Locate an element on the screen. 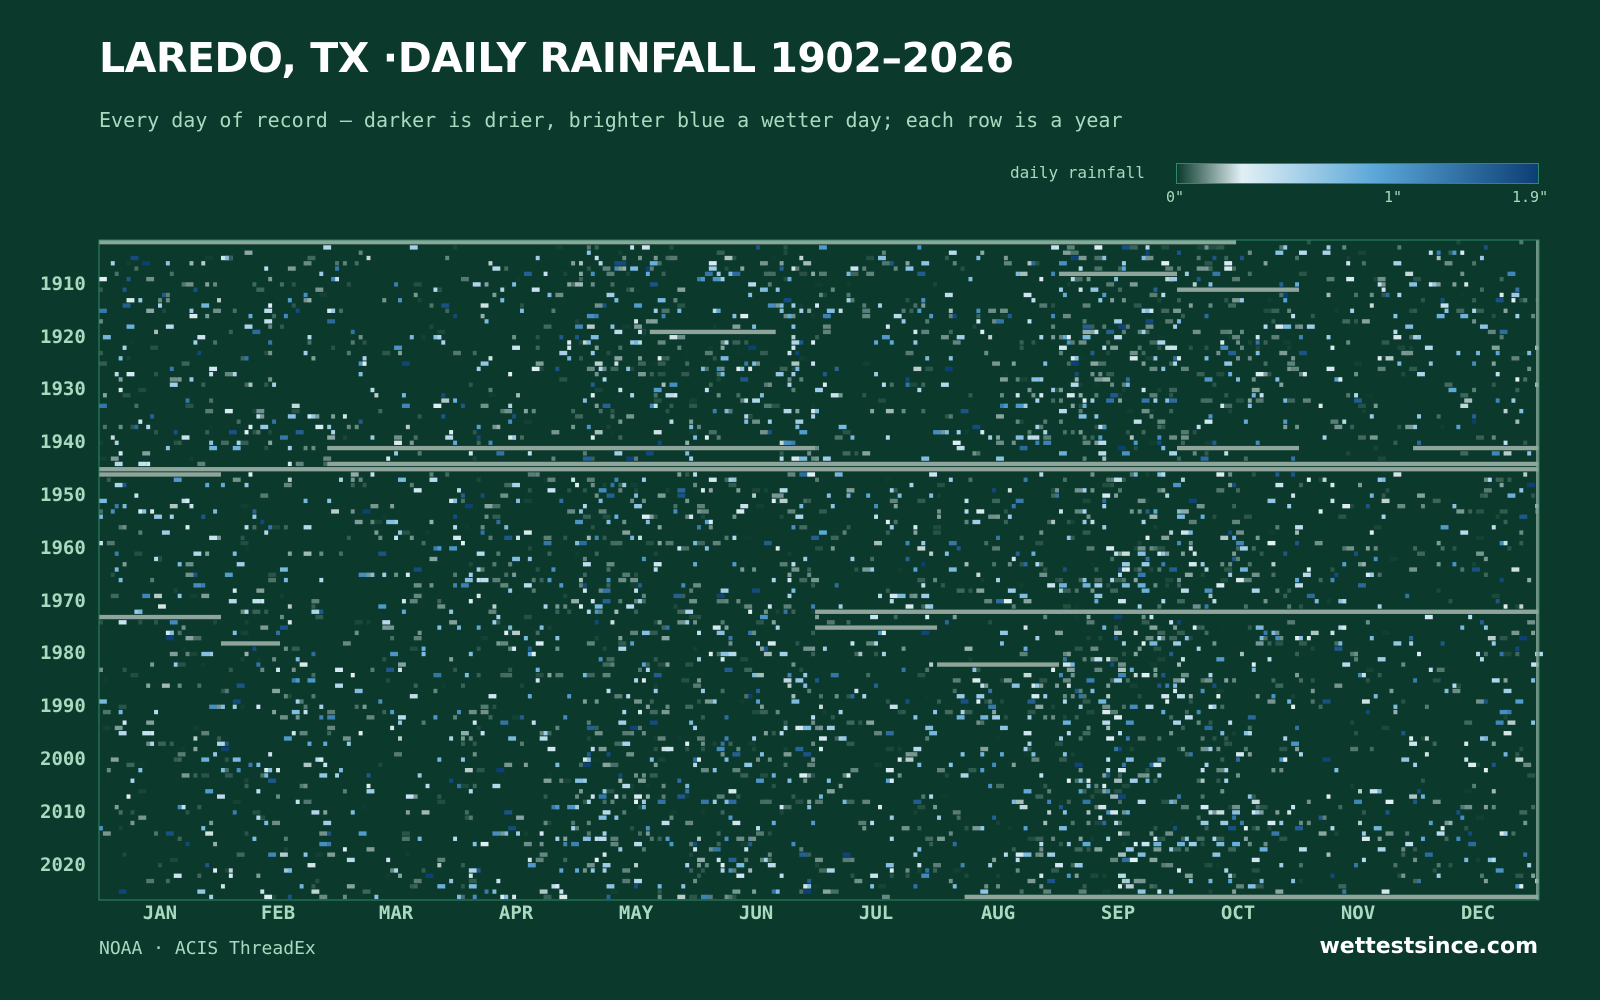 Image resolution: width=1600 pixels, height=1000 pixels. missing-data-bar is located at coordinates (876, 627).